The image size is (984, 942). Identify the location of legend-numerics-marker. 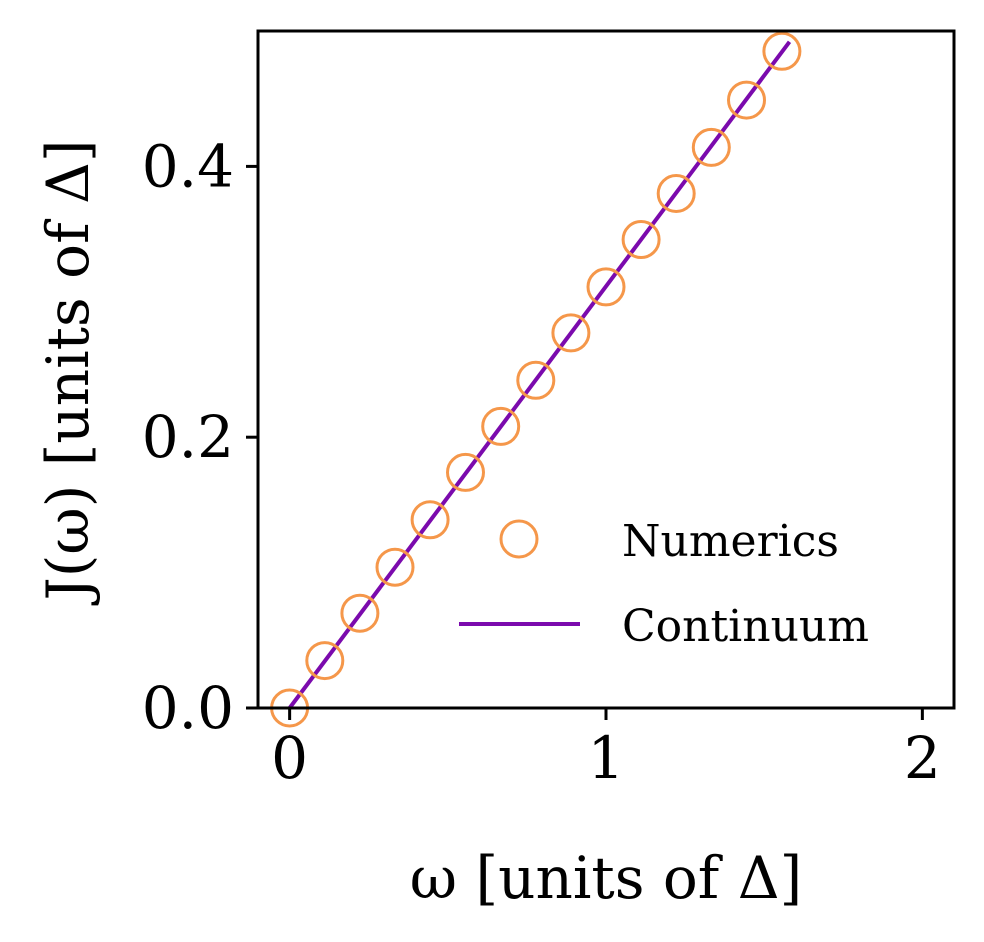
(519, 539).